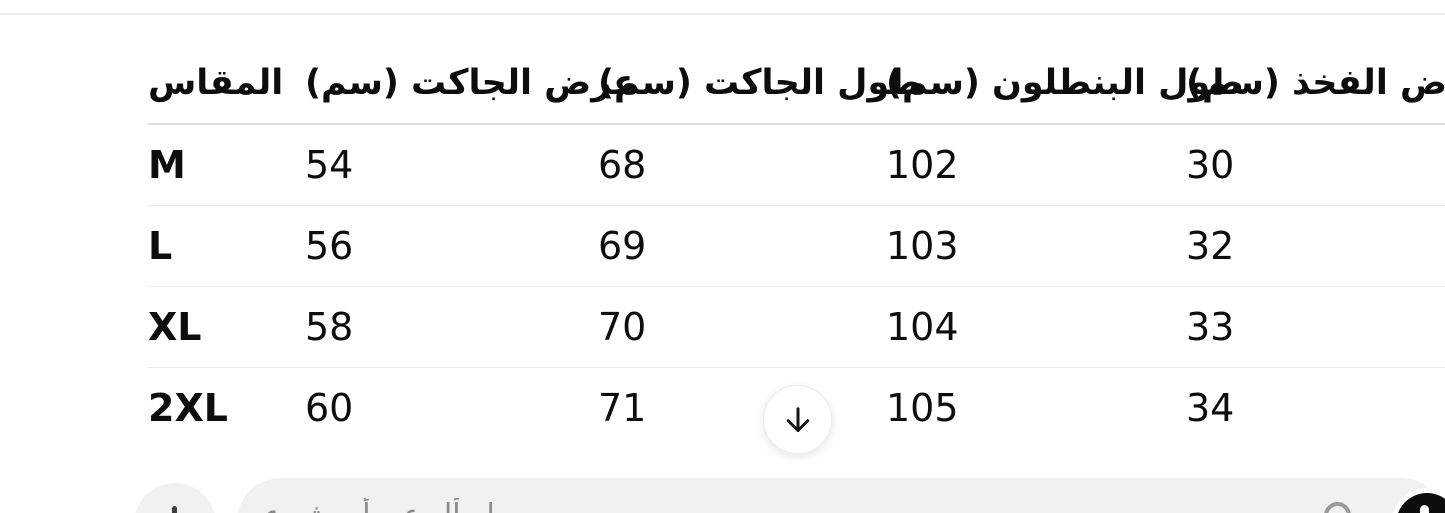 This screenshot has width=1445, height=513. I want to click on message-input, so click(780, 505).